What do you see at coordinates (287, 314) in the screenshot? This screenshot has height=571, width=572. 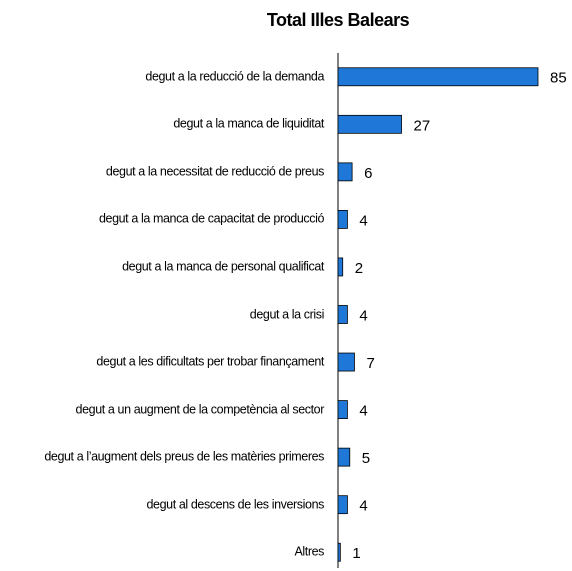 I see `category-label: degut a la crisi` at bounding box center [287, 314].